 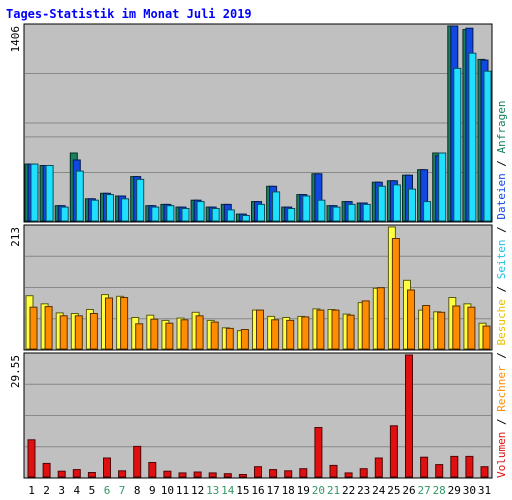 What do you see at coordinates (423, 490) in the screenshot?
I see `x-tick-label: 27` at bounding box center [423, 490].